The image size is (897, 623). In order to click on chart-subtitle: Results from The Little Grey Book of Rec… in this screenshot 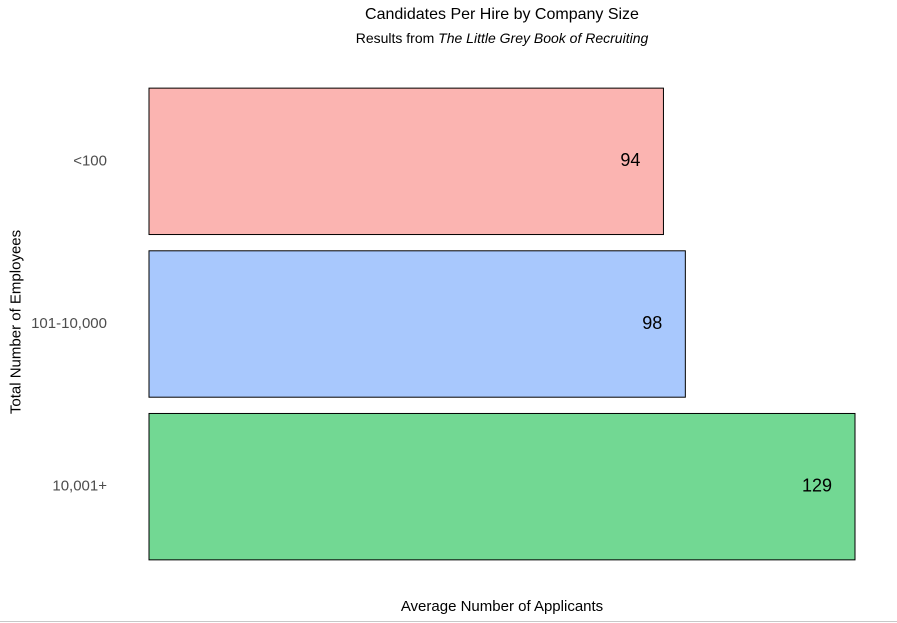, I will do `click(448, 38)`.